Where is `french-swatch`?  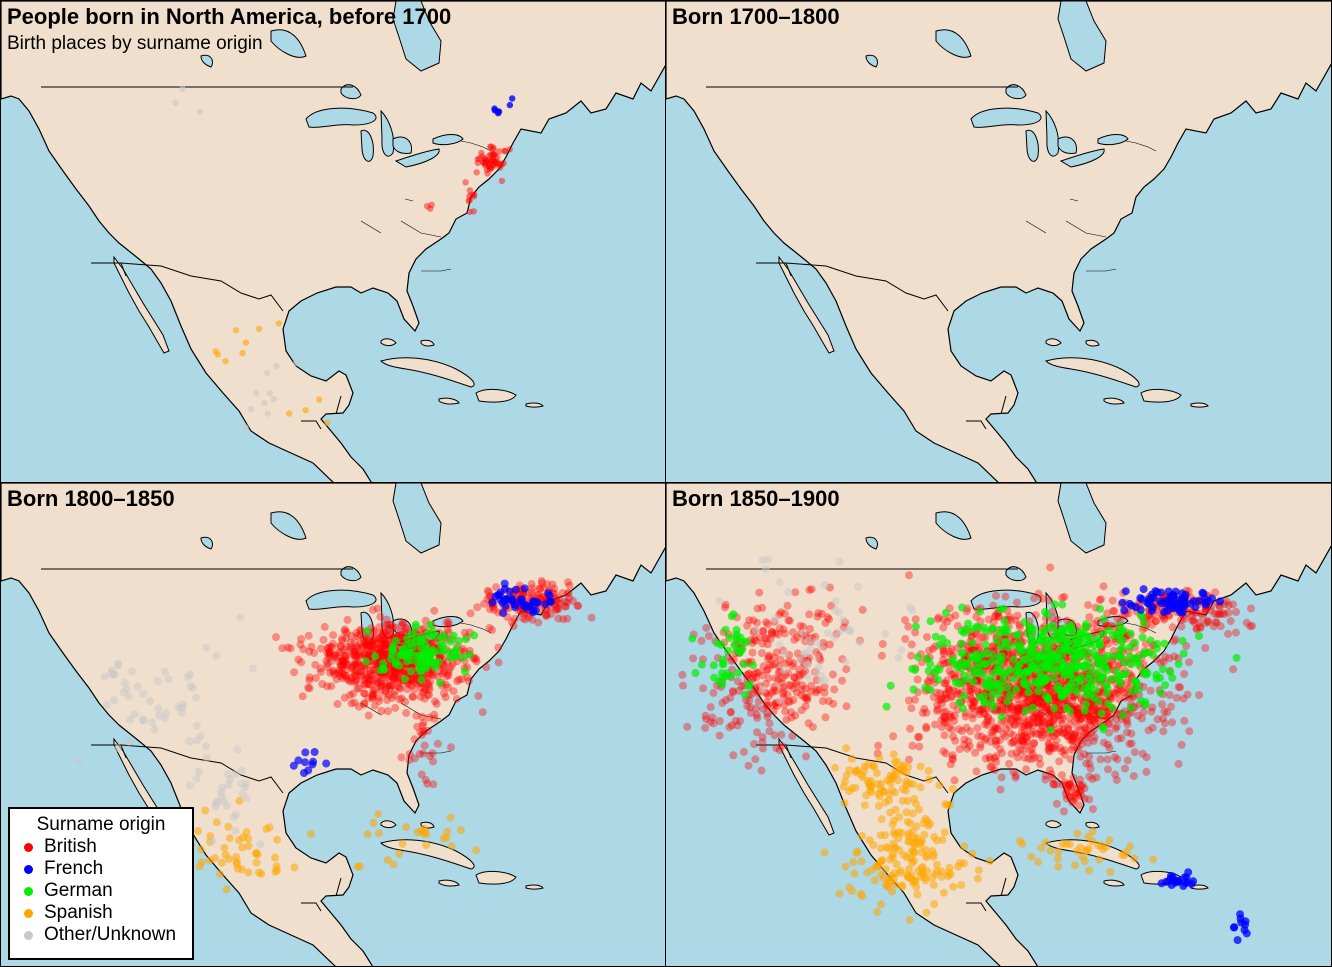 french-swatch is located at coordinates (28, 869).